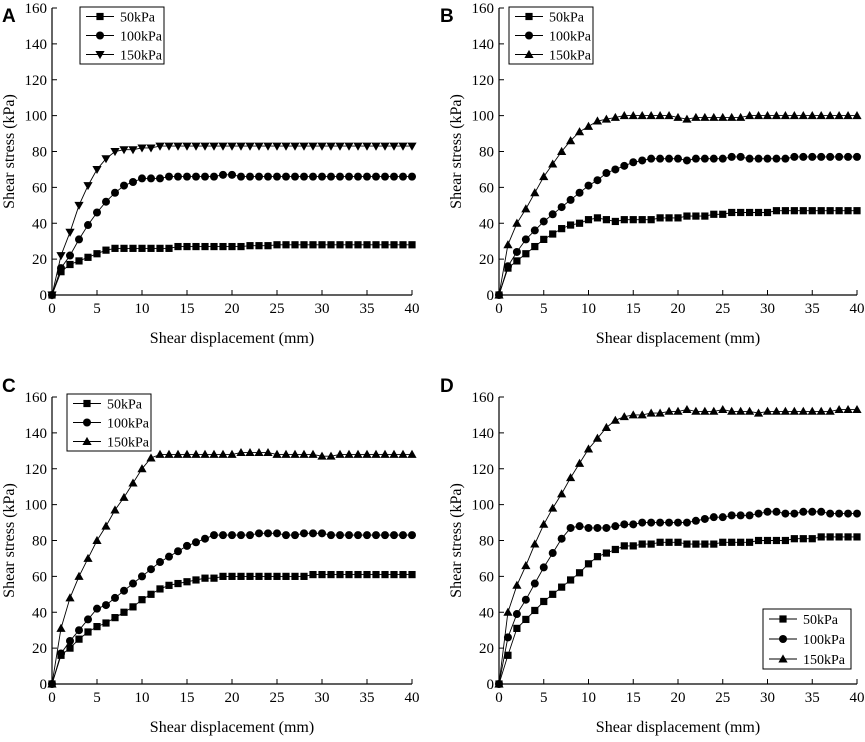  I want to click on legend: 50kPa 100kPa 150kPa, so click(109, 422).